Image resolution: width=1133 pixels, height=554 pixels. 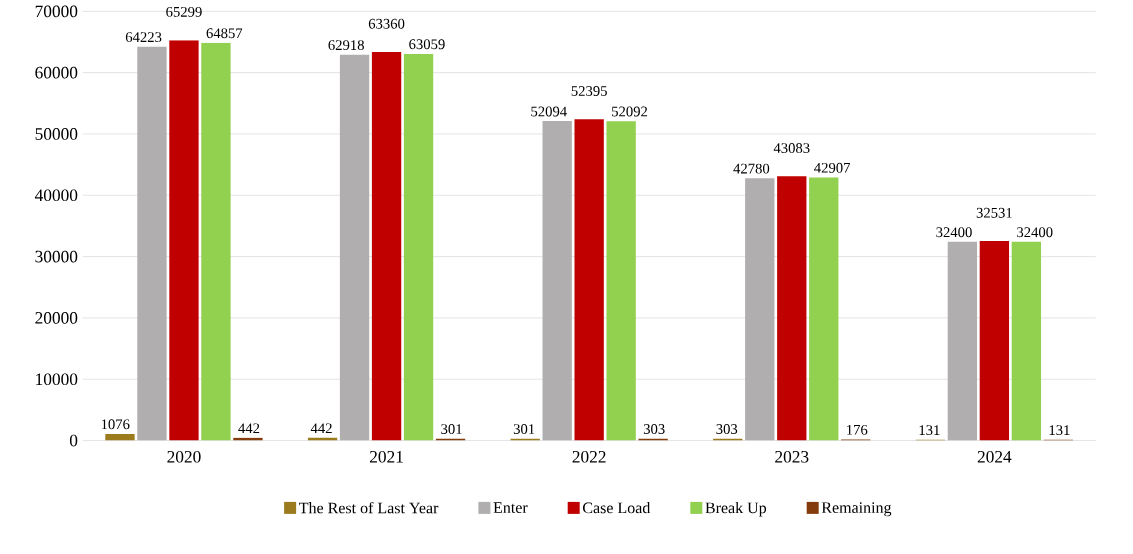 What do you see at coordinates (427, 44) in the screenshot?
I see `data-label: 63059` at bounding box center [427, 44].